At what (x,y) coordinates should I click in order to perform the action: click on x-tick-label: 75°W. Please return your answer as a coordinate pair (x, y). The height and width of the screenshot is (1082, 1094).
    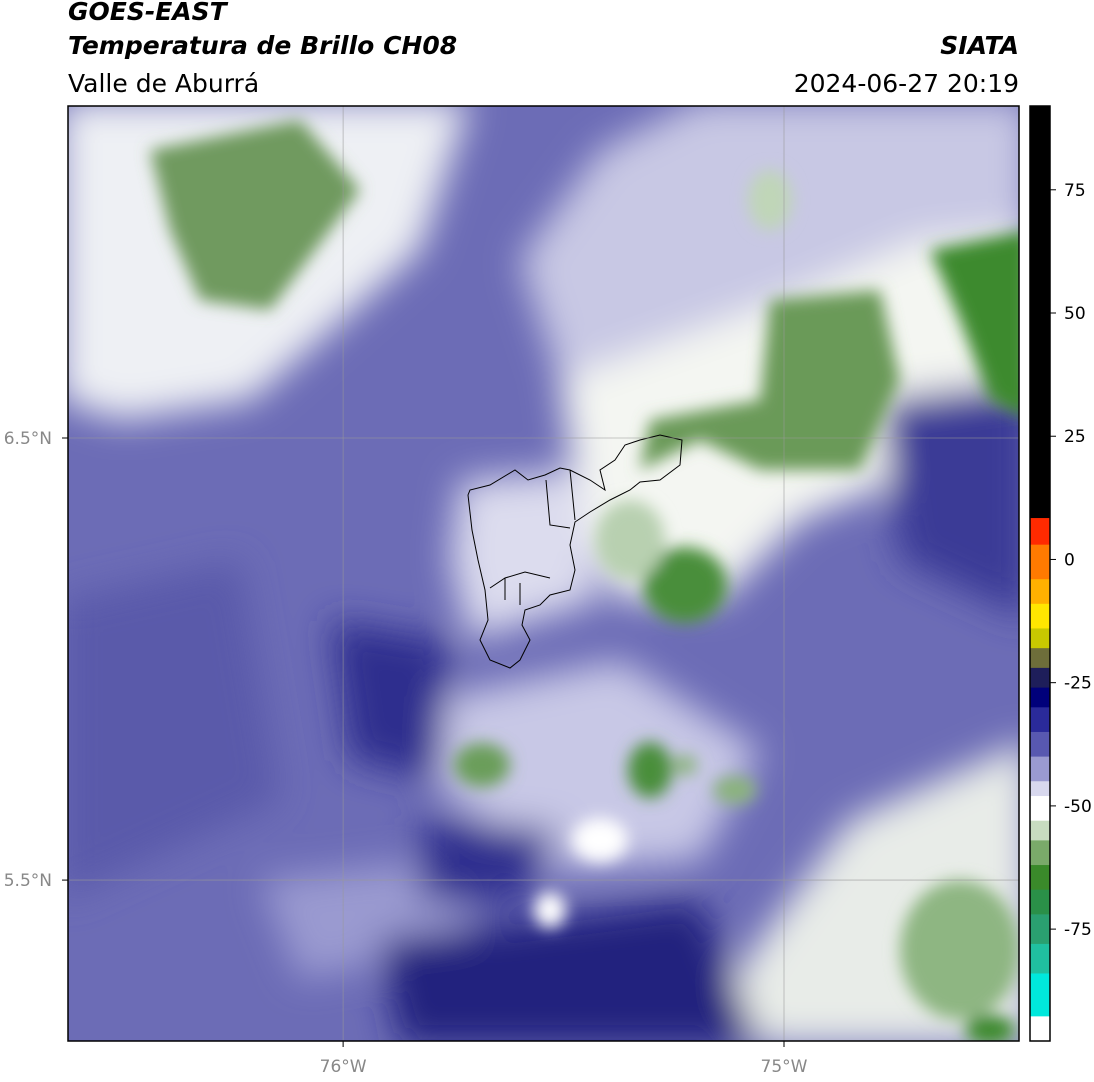
    Looking at the image, I should click on (784, 1067).